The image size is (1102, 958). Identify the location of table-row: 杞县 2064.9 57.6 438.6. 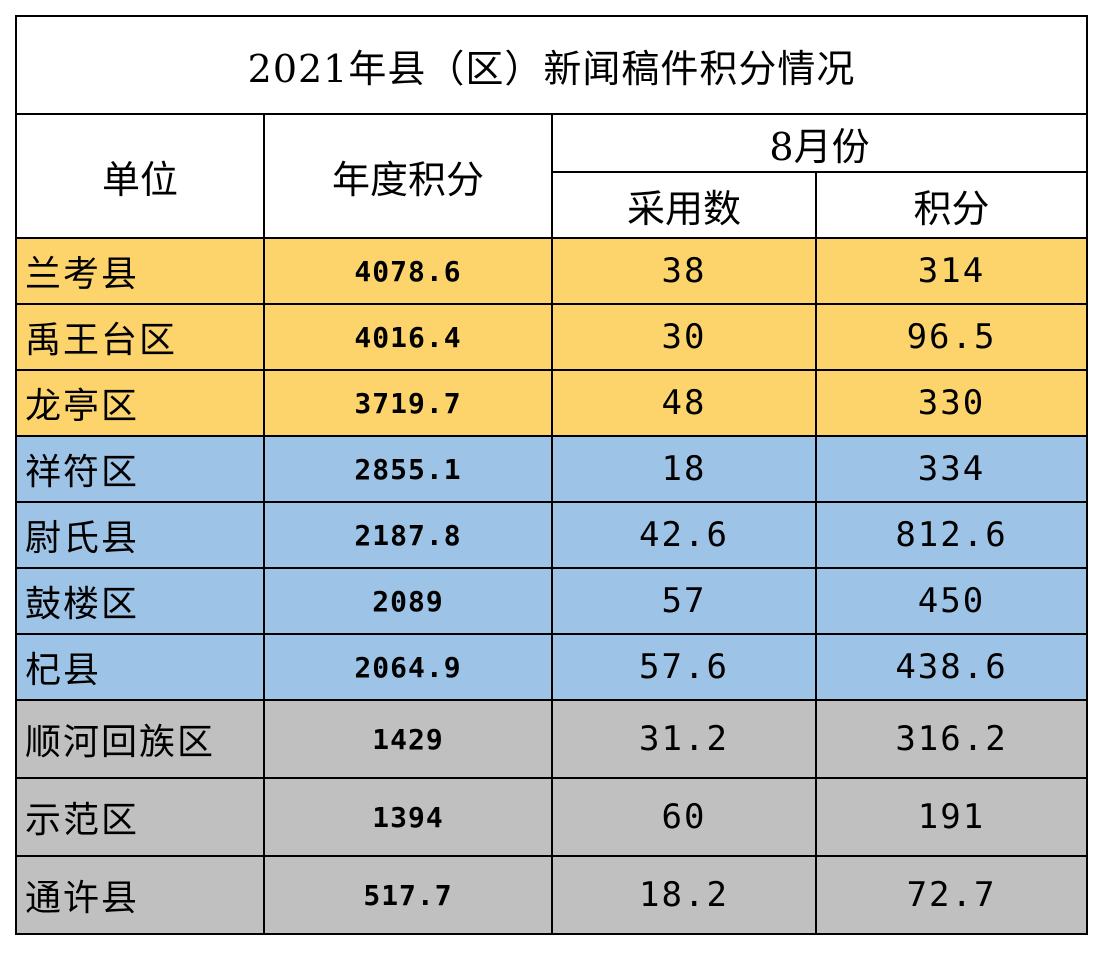
(552, 667).